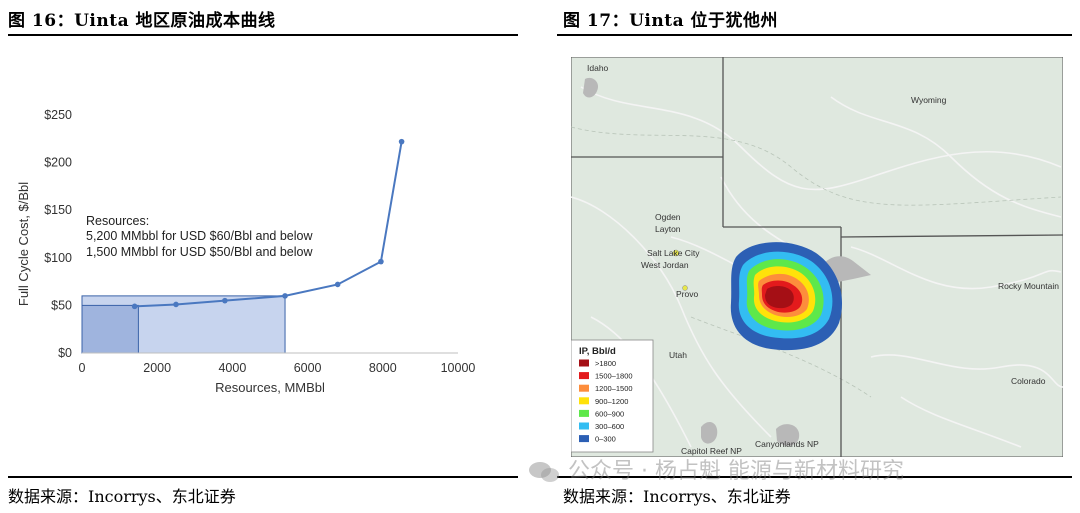 Image resolution: width=1080 pixels, height=513 pixels. What do you see at coordinates (58, 115) in the screenshot?
I see `y-tick-label: $250` at bounding box center [58, 115].